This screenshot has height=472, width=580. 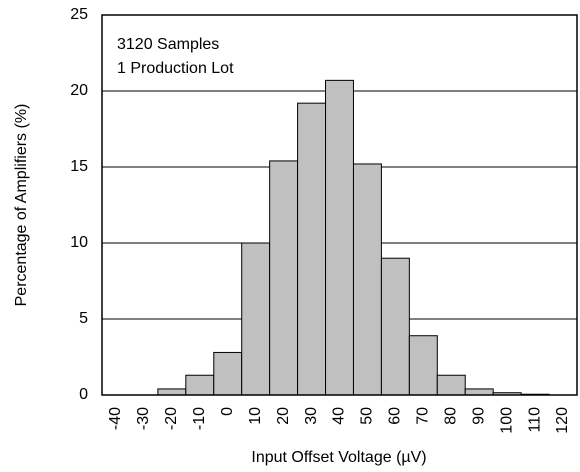 What do you see at coordinates (423, 416) in the screenshot?
I see `x-tick-label: 70` at bounding box center [423, 416].